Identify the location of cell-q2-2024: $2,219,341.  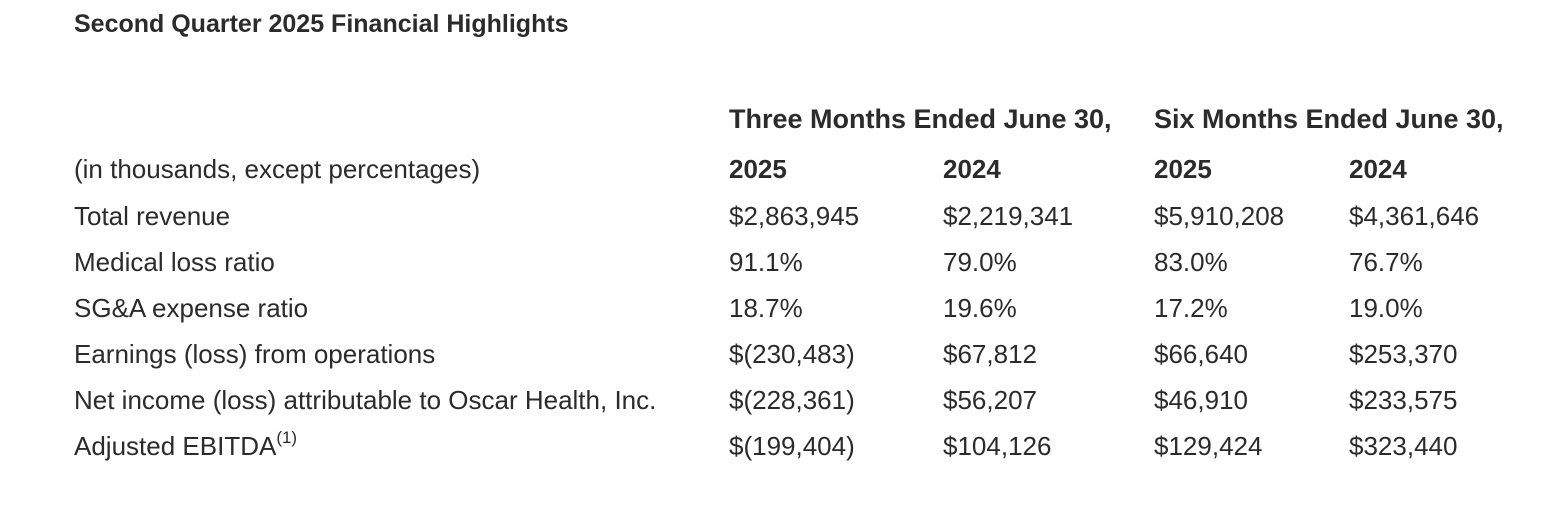
(1008, 216).